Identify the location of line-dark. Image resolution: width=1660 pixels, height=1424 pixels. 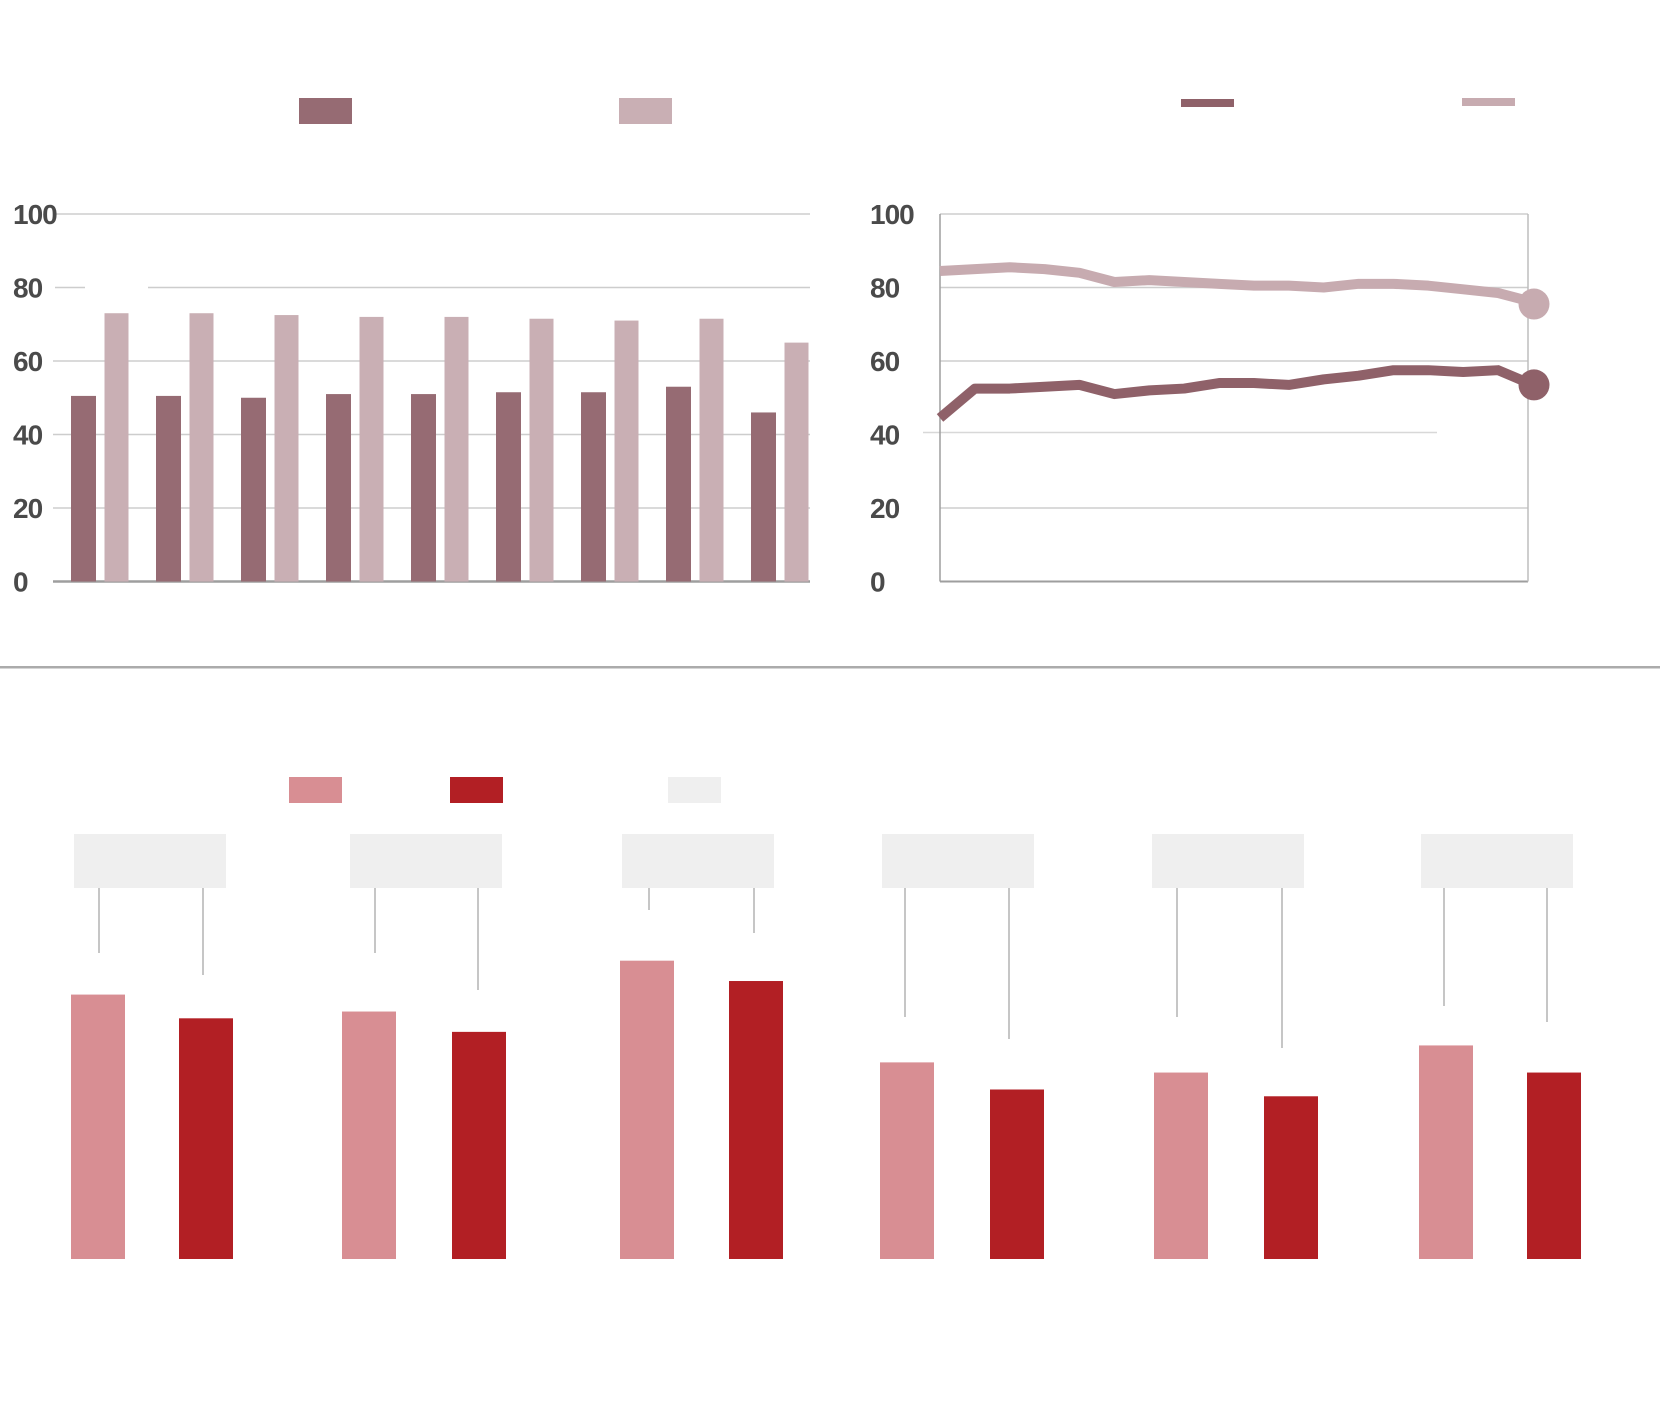
(1235, 393).